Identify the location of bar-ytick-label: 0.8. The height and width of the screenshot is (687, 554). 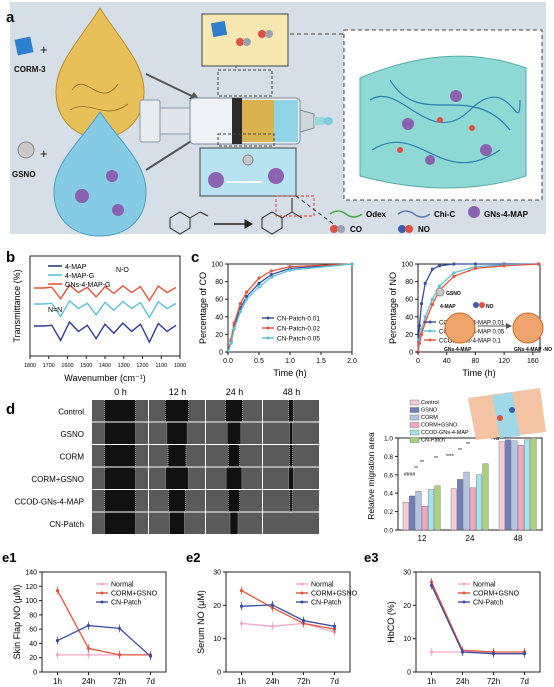
(388, 457).